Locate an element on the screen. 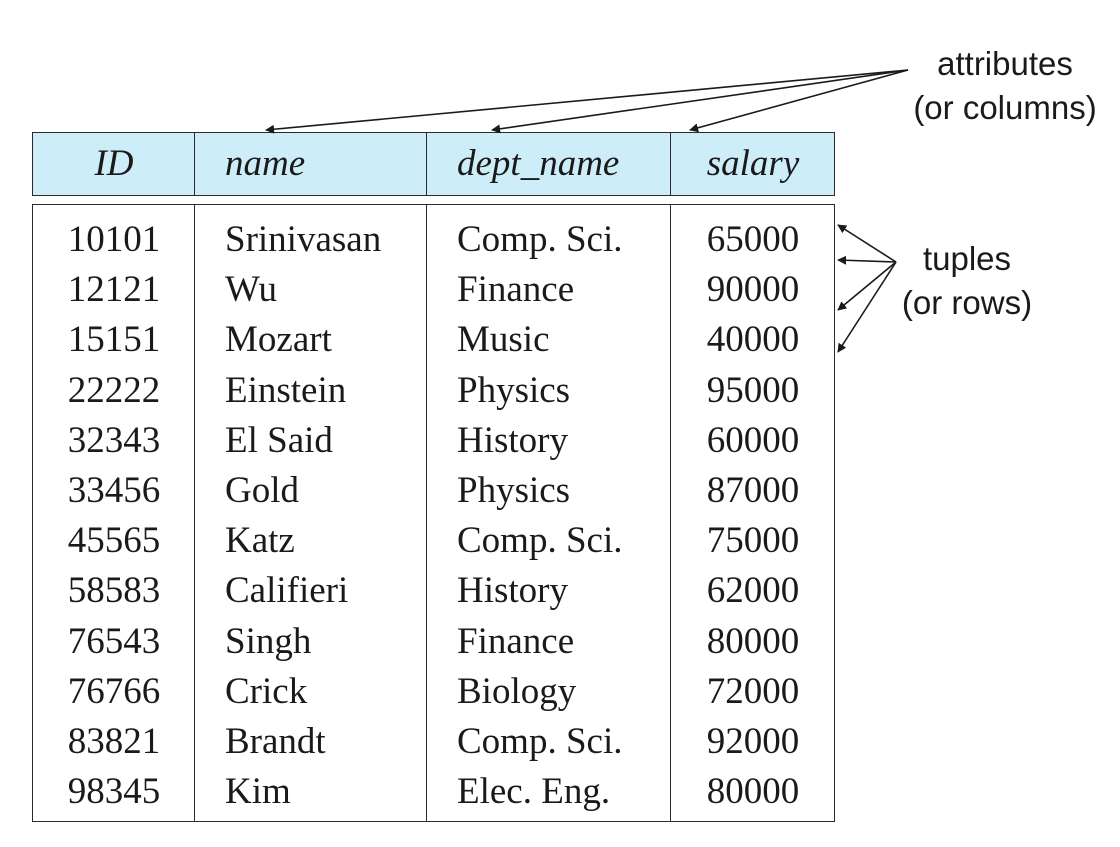 This screenshot has width=1120, height=847. column-header-salary: salary is located at coordinates (753, 163).